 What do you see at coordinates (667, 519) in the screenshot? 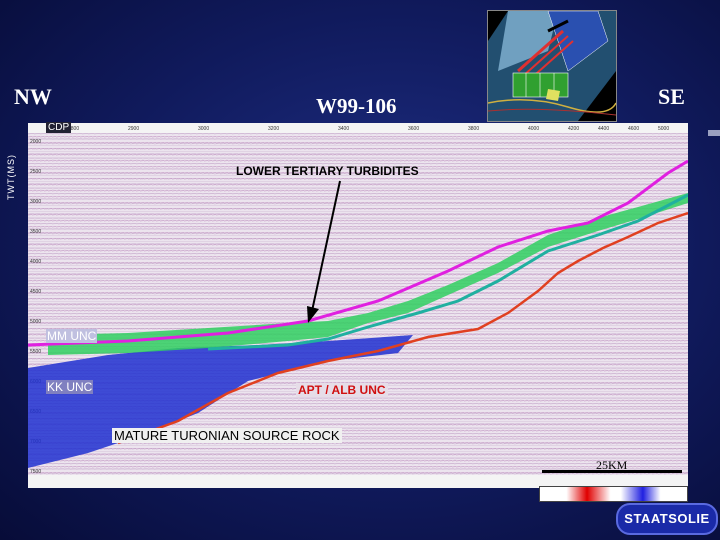
I see `company-logo: STAATSOLIE` at bounding box center [667, 519].